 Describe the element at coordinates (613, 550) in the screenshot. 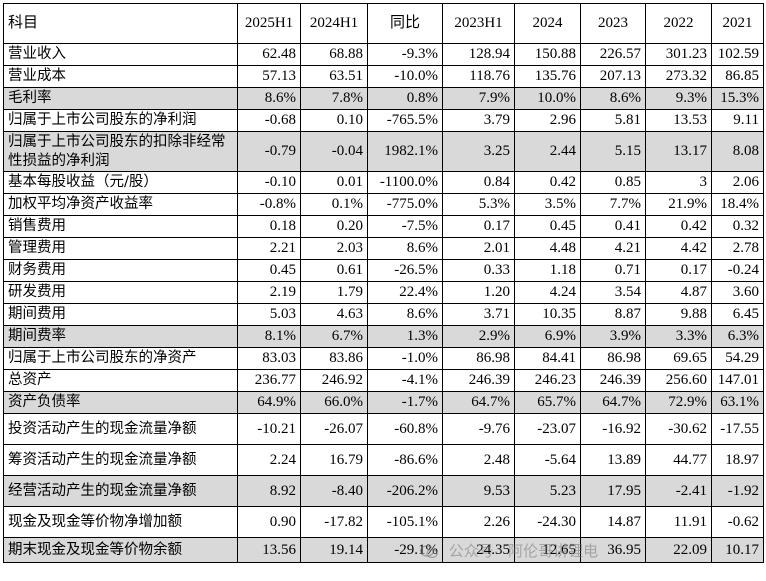

I see `table-cell: 36.95` at that location.